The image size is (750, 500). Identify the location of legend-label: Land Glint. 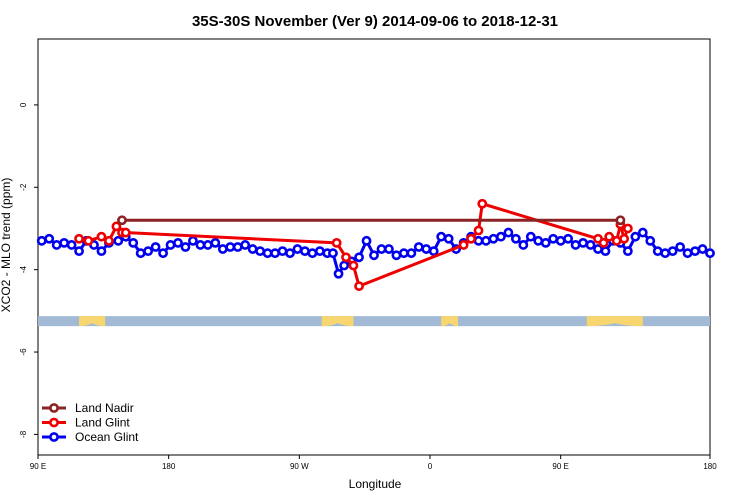
(102, 423).